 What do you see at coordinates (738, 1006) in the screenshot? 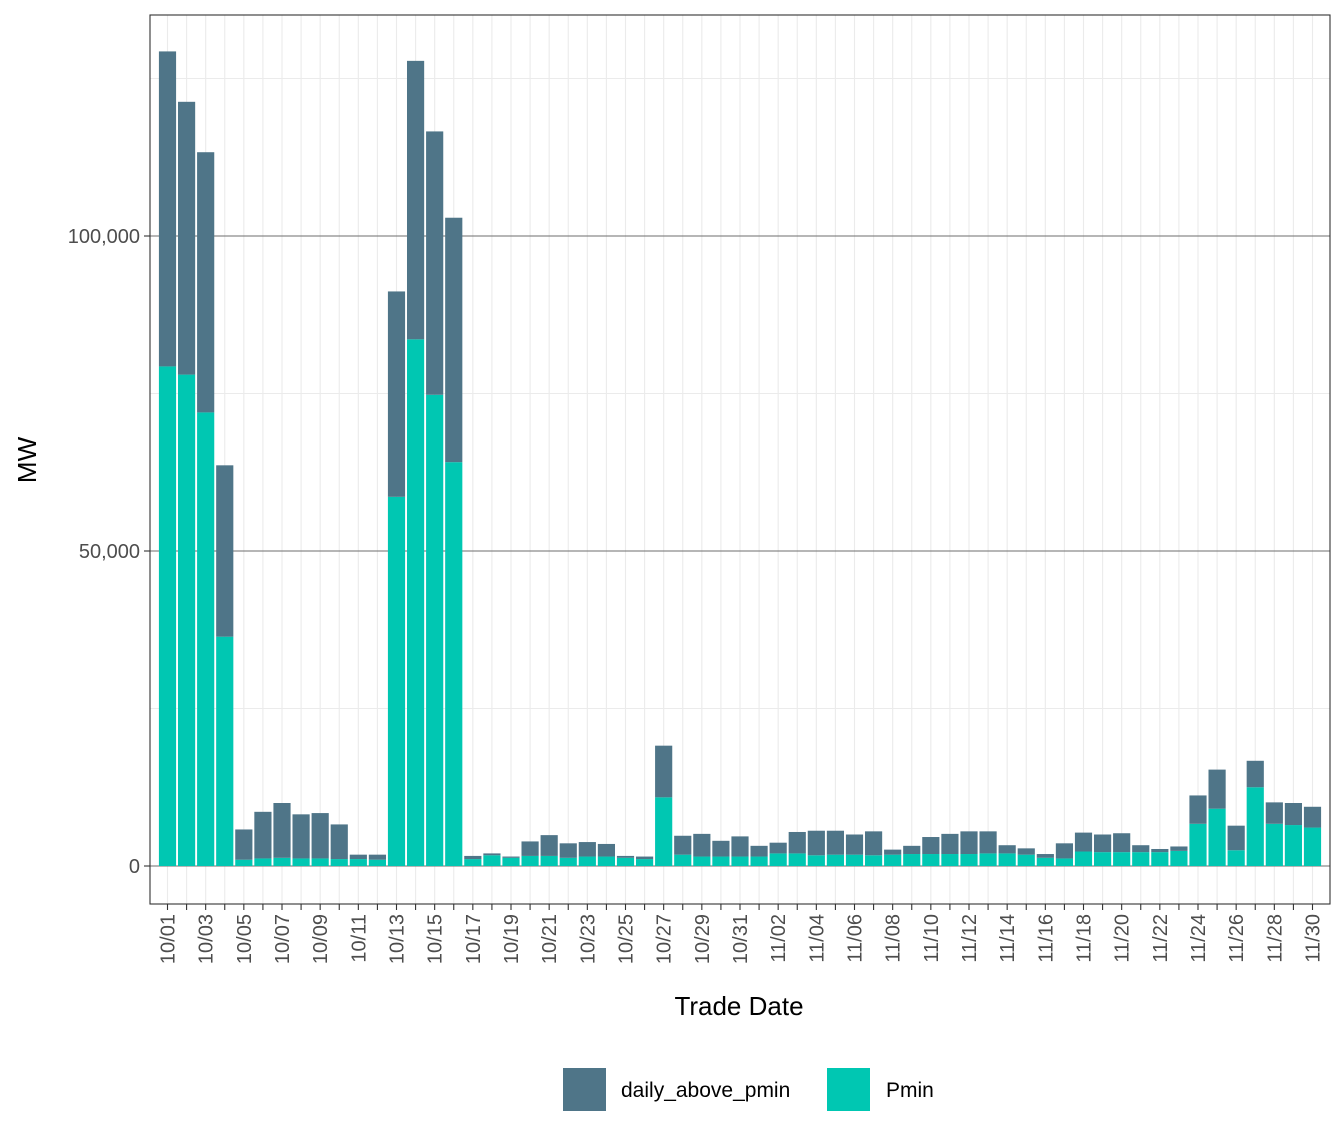
I see `x-axis-title: Trade Date` at bounding box center [738, 1006].